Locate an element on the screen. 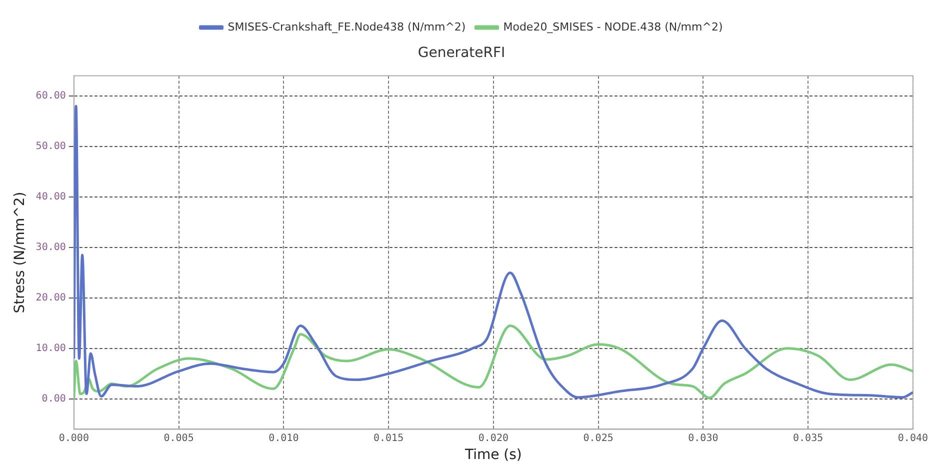 This screenshot has width=939, height=472. y-tick-label: 60.00 is located at coordinates (51, 96).